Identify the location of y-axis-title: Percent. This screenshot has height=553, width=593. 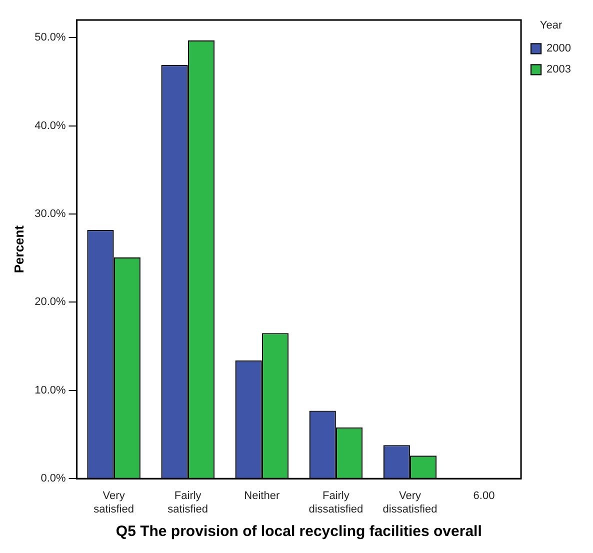
(18, 249).